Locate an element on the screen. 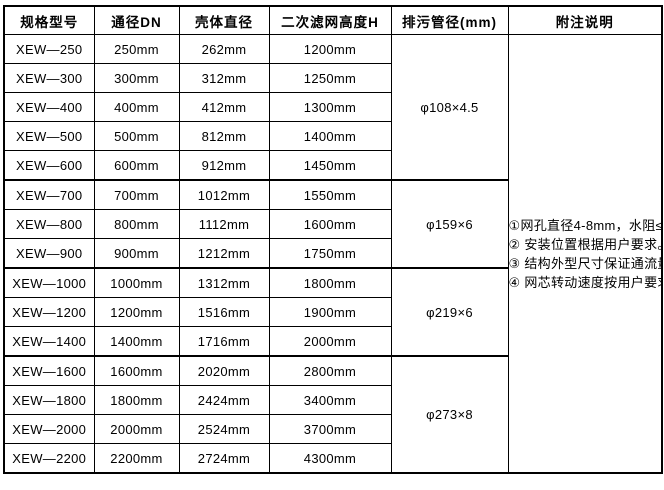  model-cell: XEW—1600 is located at coordinates (49, 370).